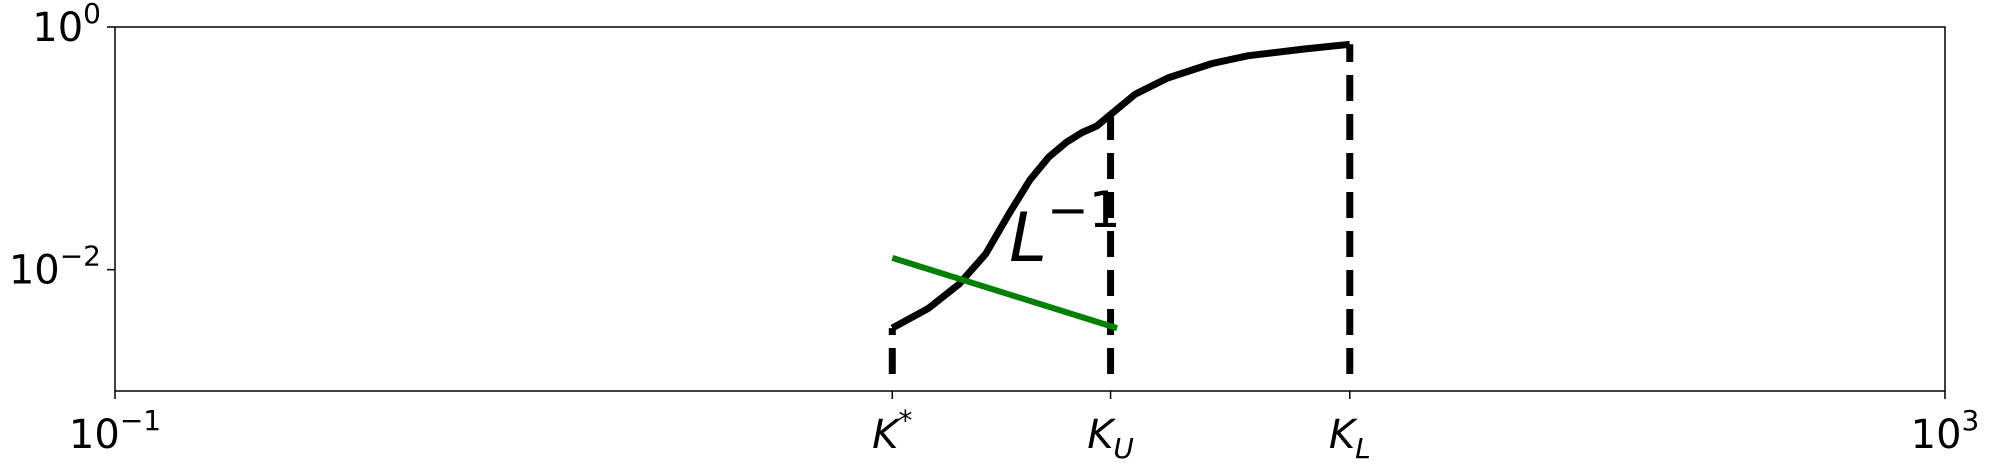 This screenshot has width=1990, height=470. What do you see at coordinates (66, 25) in the screenshot?
I see `y-tick-label-1: 10⁰` at bounding box center [66, 25].